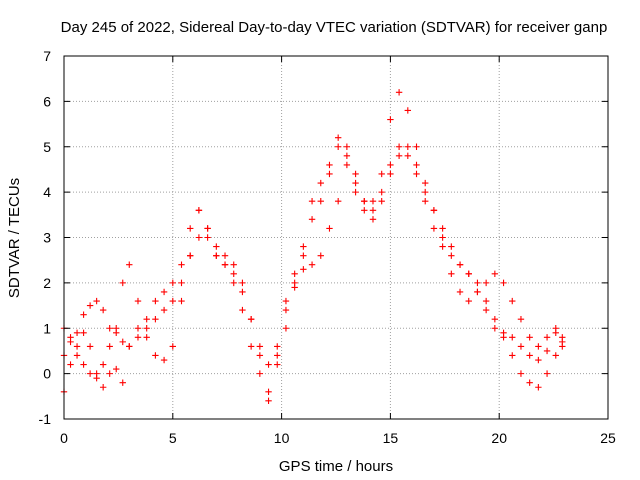 This screenshot has height=480, width=640. I want to click on y-tick-label: 6, so click(47, 101).